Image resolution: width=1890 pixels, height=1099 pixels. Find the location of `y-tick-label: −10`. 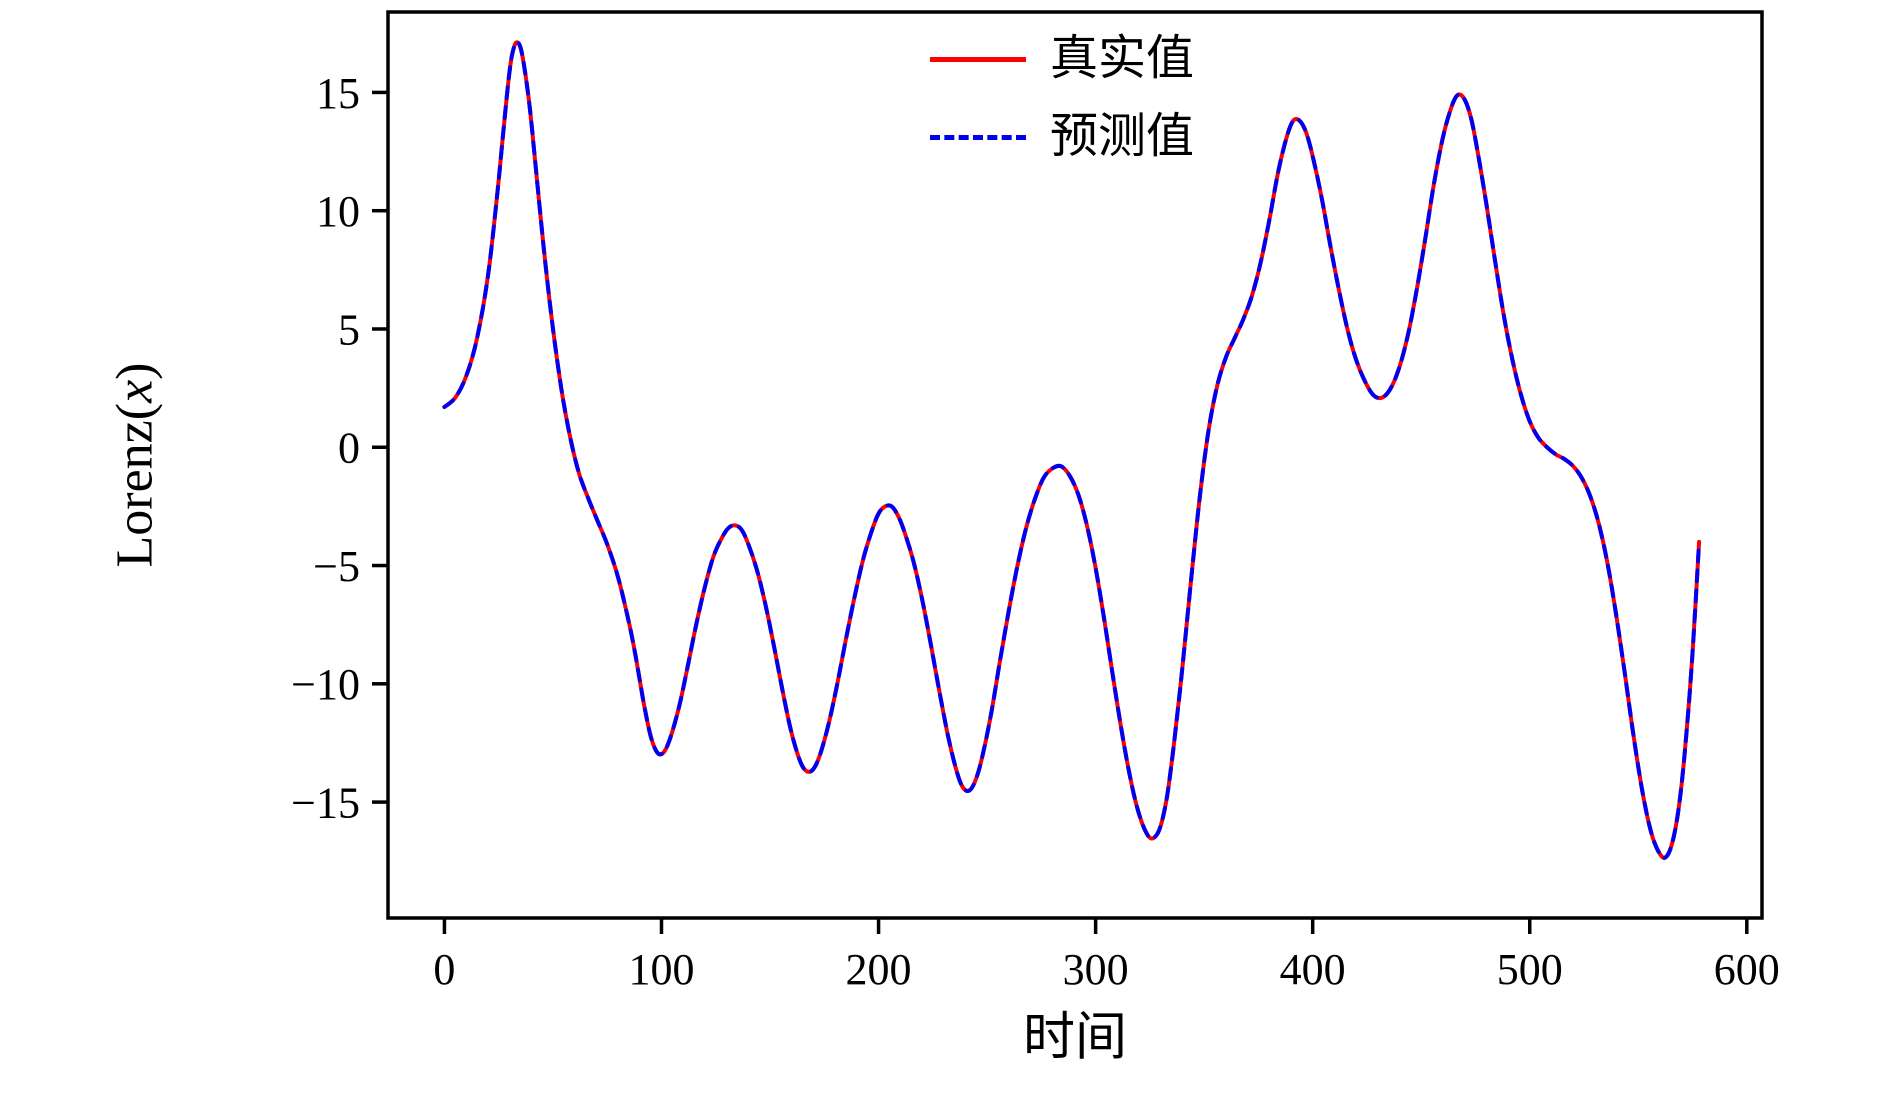

y-tick-label: −10 is located at coordinates (325, 684).